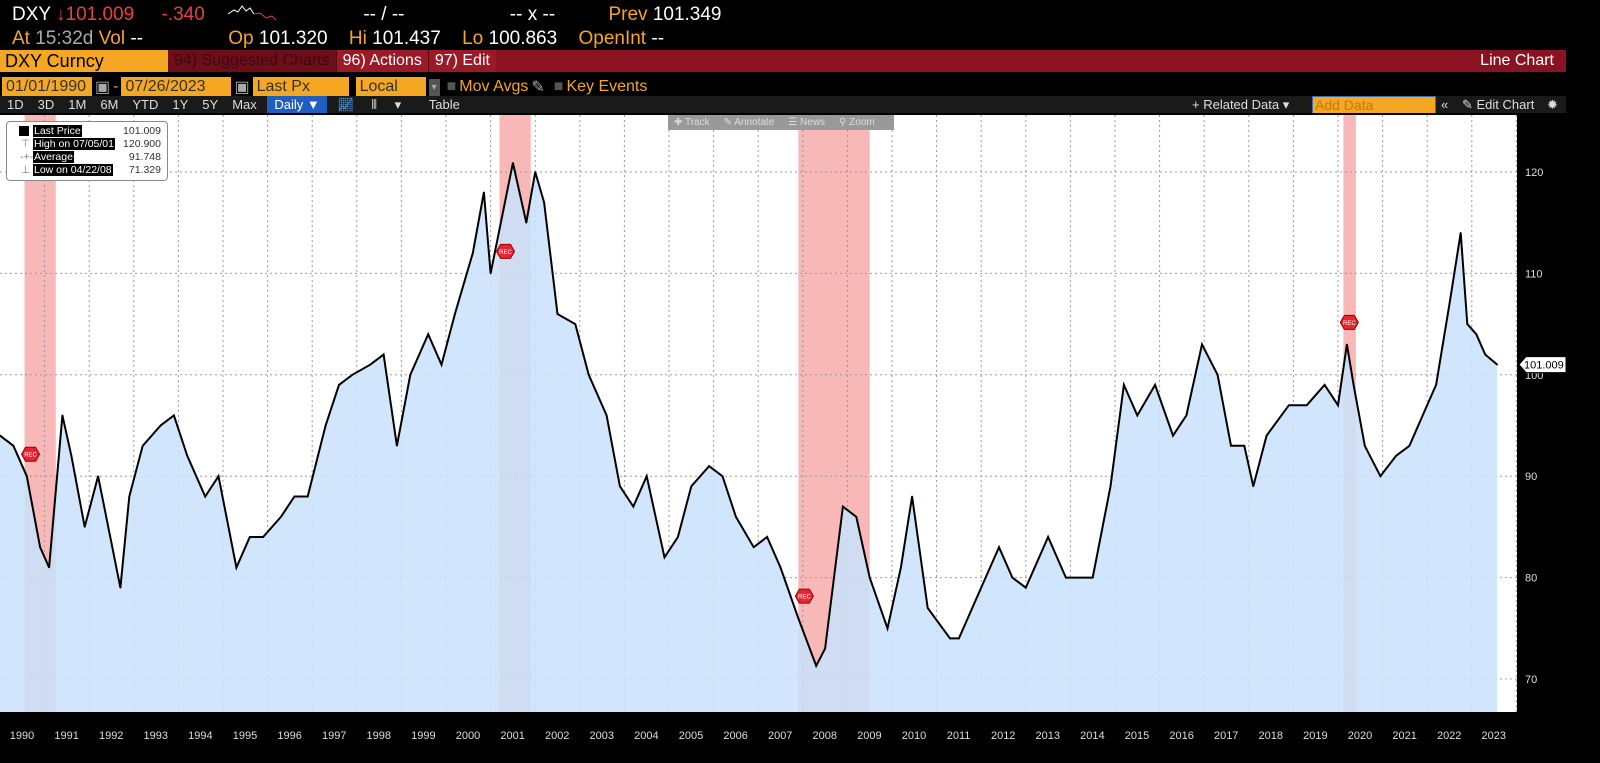 This screenshot has width=1600, height=763. What do you see at coordinates (112, 38) in the screenshot?
I see `vol-label: Vol` at bounding box center [112, 38].